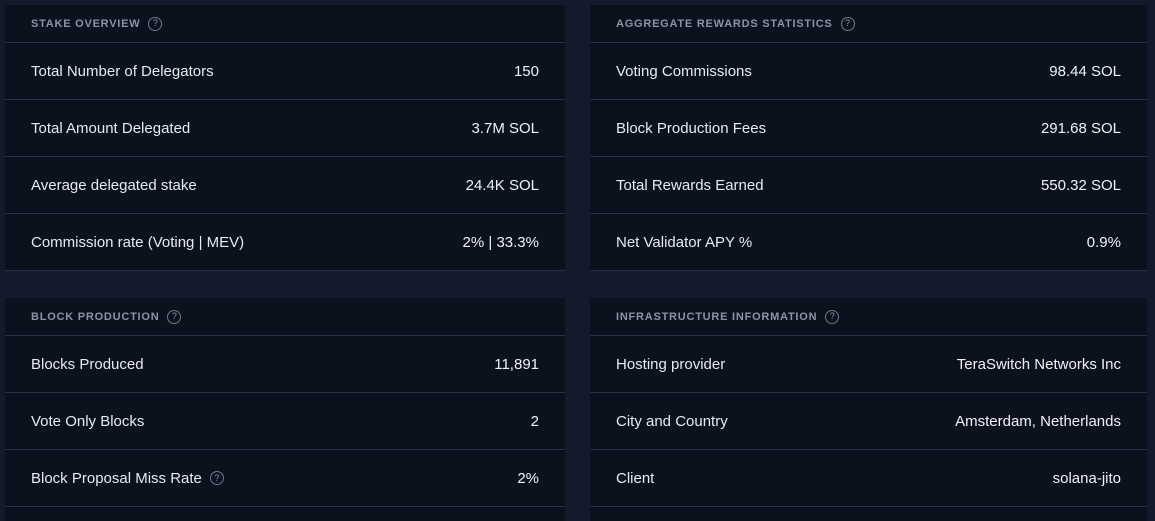  I want to click on stat-label: Total Number of Delegators, so click(122, 71).